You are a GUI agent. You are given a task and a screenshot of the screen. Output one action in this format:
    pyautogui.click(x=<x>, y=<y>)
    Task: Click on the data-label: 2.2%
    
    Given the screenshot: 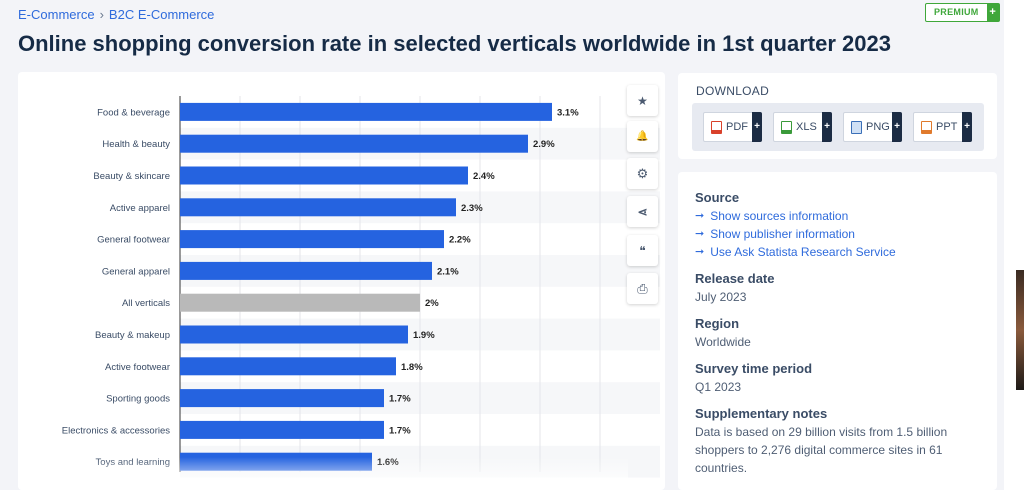 What is the action you would take?
    pyautogui.click(x=460, y=240)
    